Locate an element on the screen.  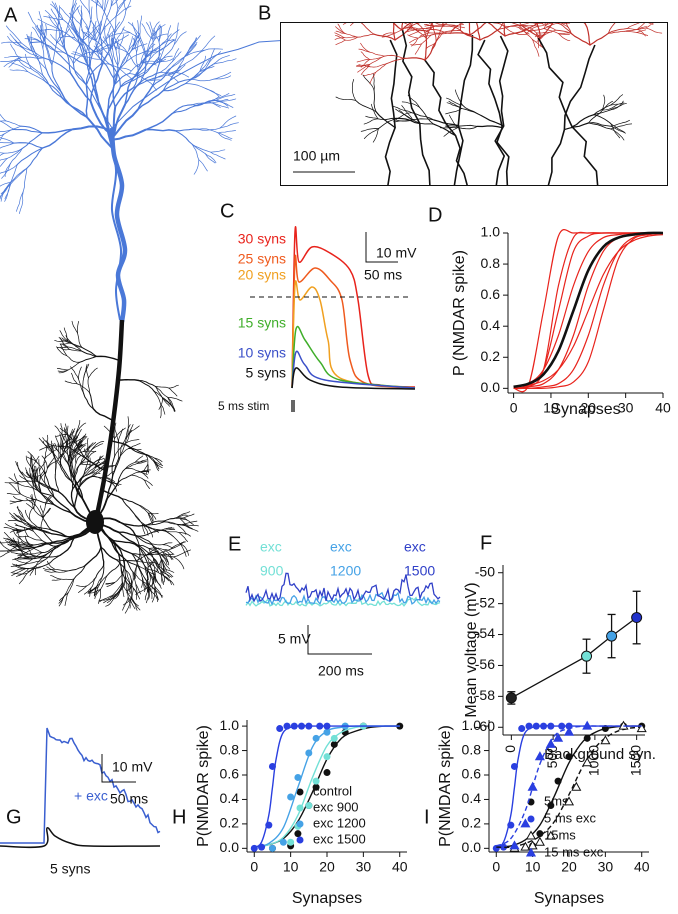
panel-label: H is located at coordinates (179, 817).